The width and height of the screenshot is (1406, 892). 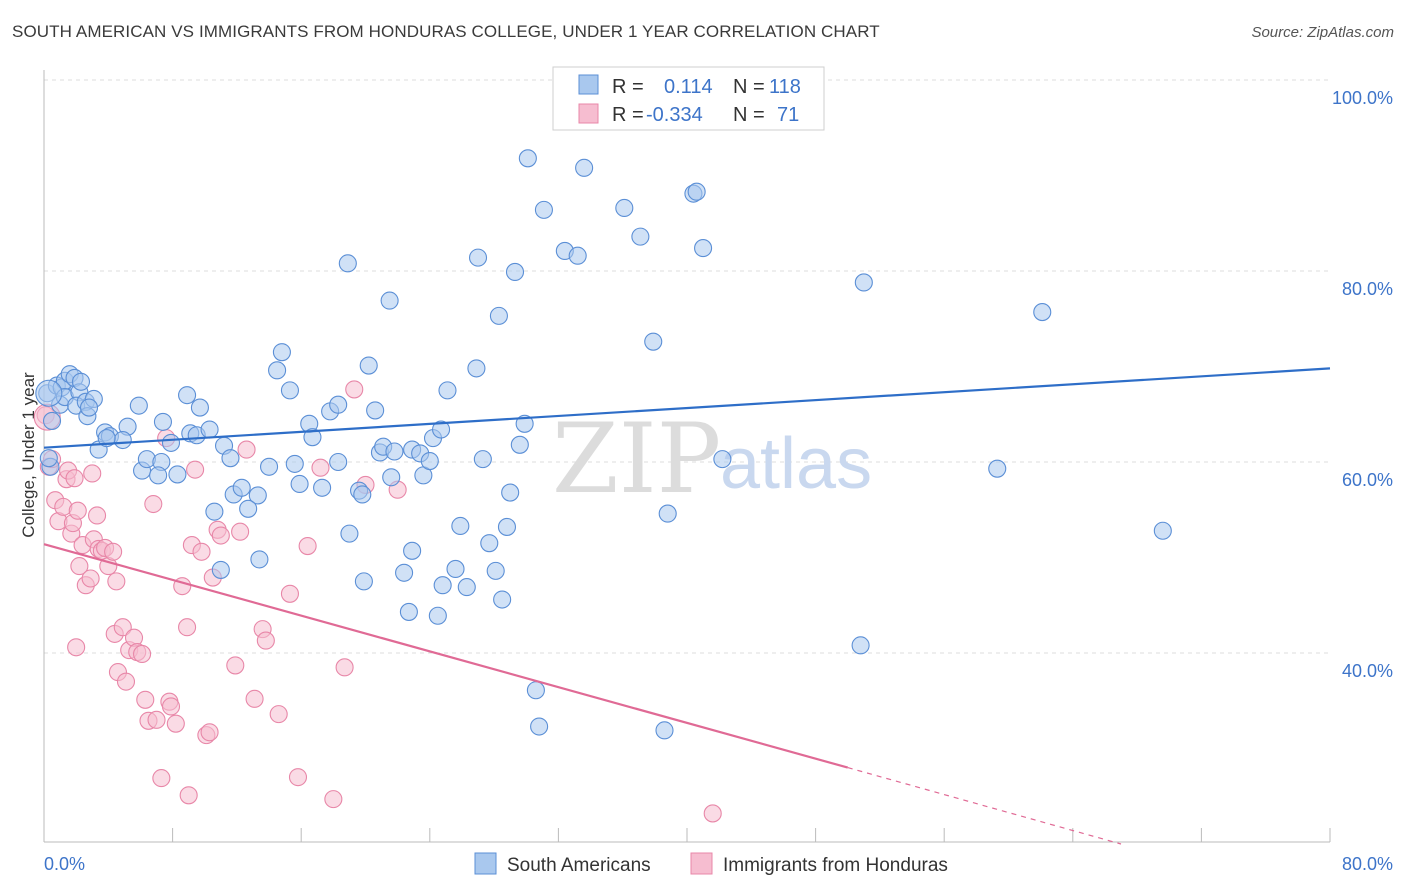 I want to click on watermark: ZIP atlas, so click(x=712, y=459).